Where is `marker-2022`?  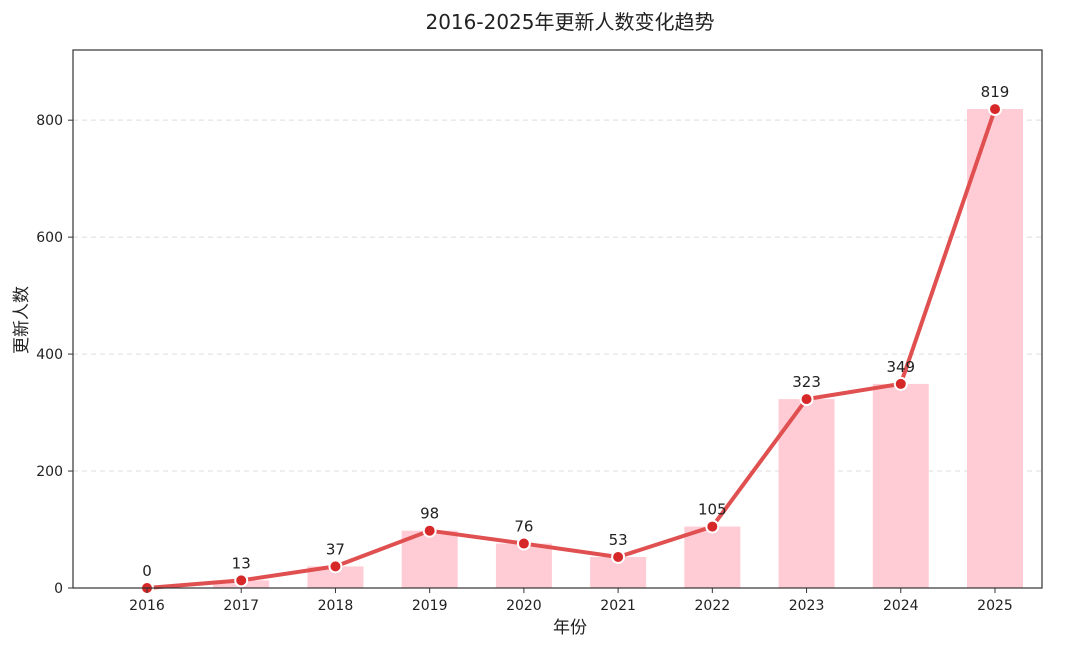 marker-2022 is located at coordinates (712, 526).